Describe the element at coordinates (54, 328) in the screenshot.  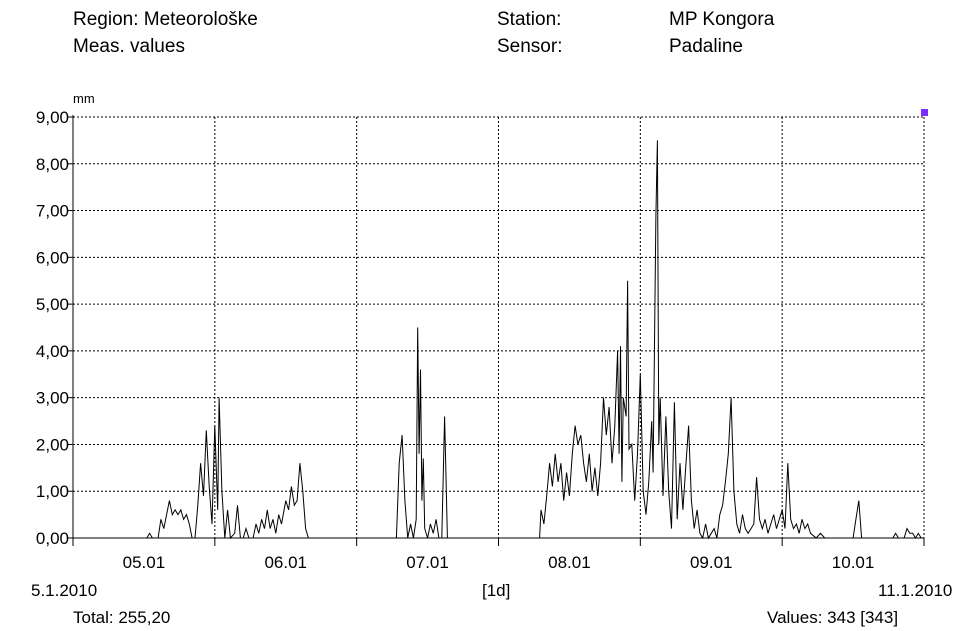
I see `y-axis-ticks: 0,00 1,00 2,00 3,00 4,00 5,00 6,00 7,00 8,00 9,00` at that location.